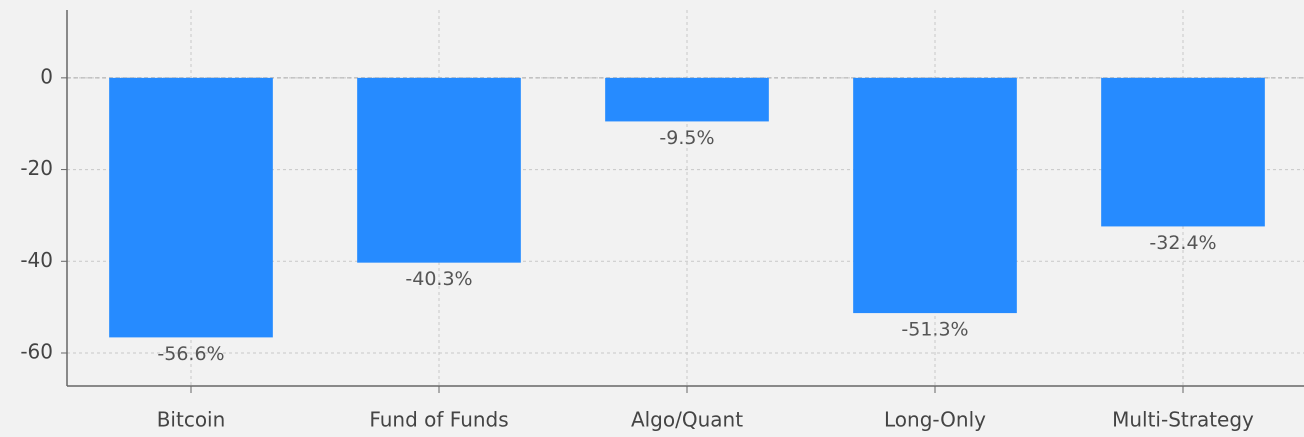 Image resolution: width=1304 pixels, height=437 pixels. Describe the element at coordinates (1183, 420) in the screenshot. I see `x-tick-label: Multi-Strategy` at that location.